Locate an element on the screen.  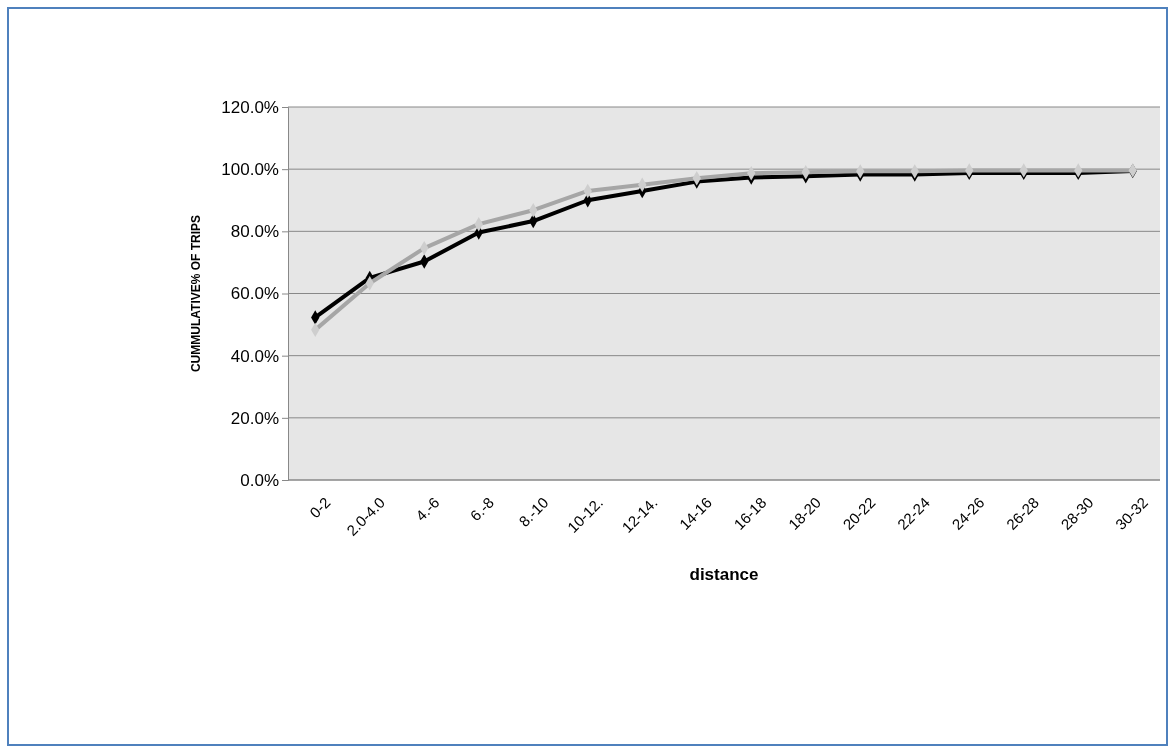
y-tick-label: 20.0% is located at coordinates (254, 418).